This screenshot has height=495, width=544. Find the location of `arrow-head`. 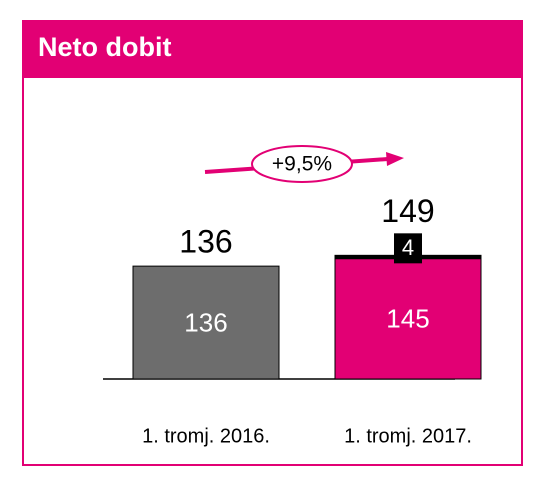

arrow-head is located at coordinates (395, 159).